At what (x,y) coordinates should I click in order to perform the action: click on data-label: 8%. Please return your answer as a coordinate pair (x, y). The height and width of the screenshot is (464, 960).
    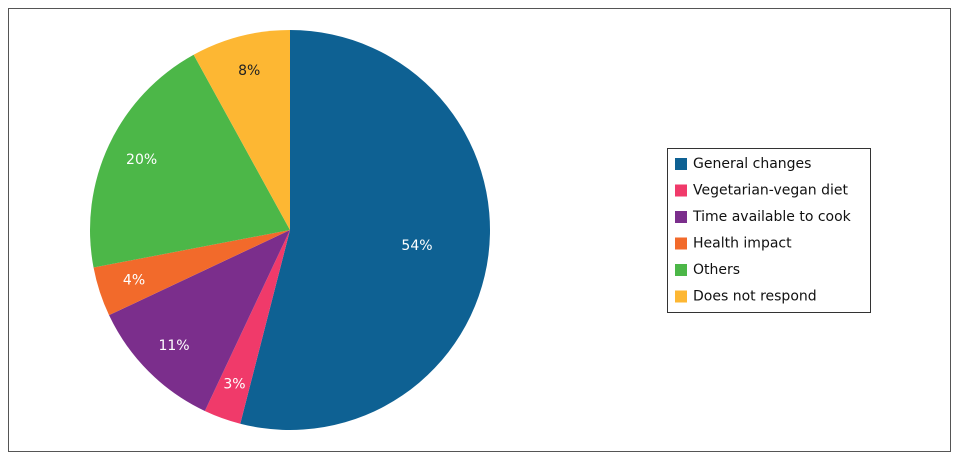
    Looking at the image, I should click on (249, 71).